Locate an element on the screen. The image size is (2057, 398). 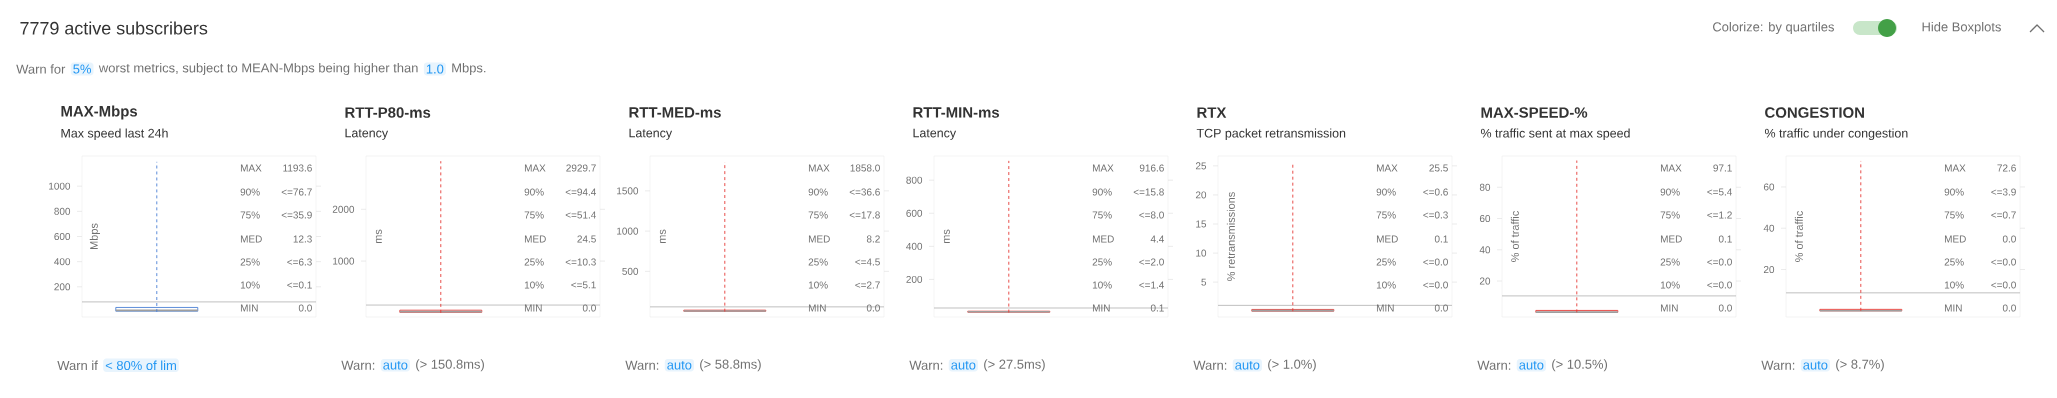
y-tick-label: 200 is located at coordinates (62, 287).